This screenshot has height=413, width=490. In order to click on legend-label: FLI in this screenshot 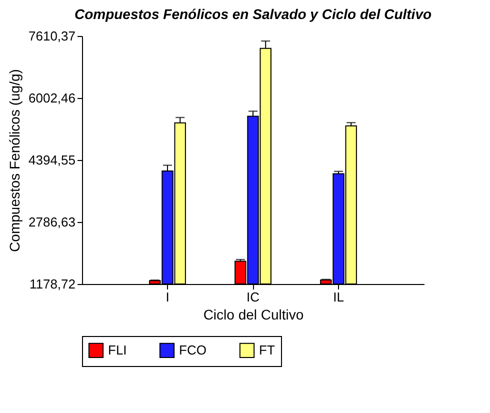, I will do `click(117, 350)`.